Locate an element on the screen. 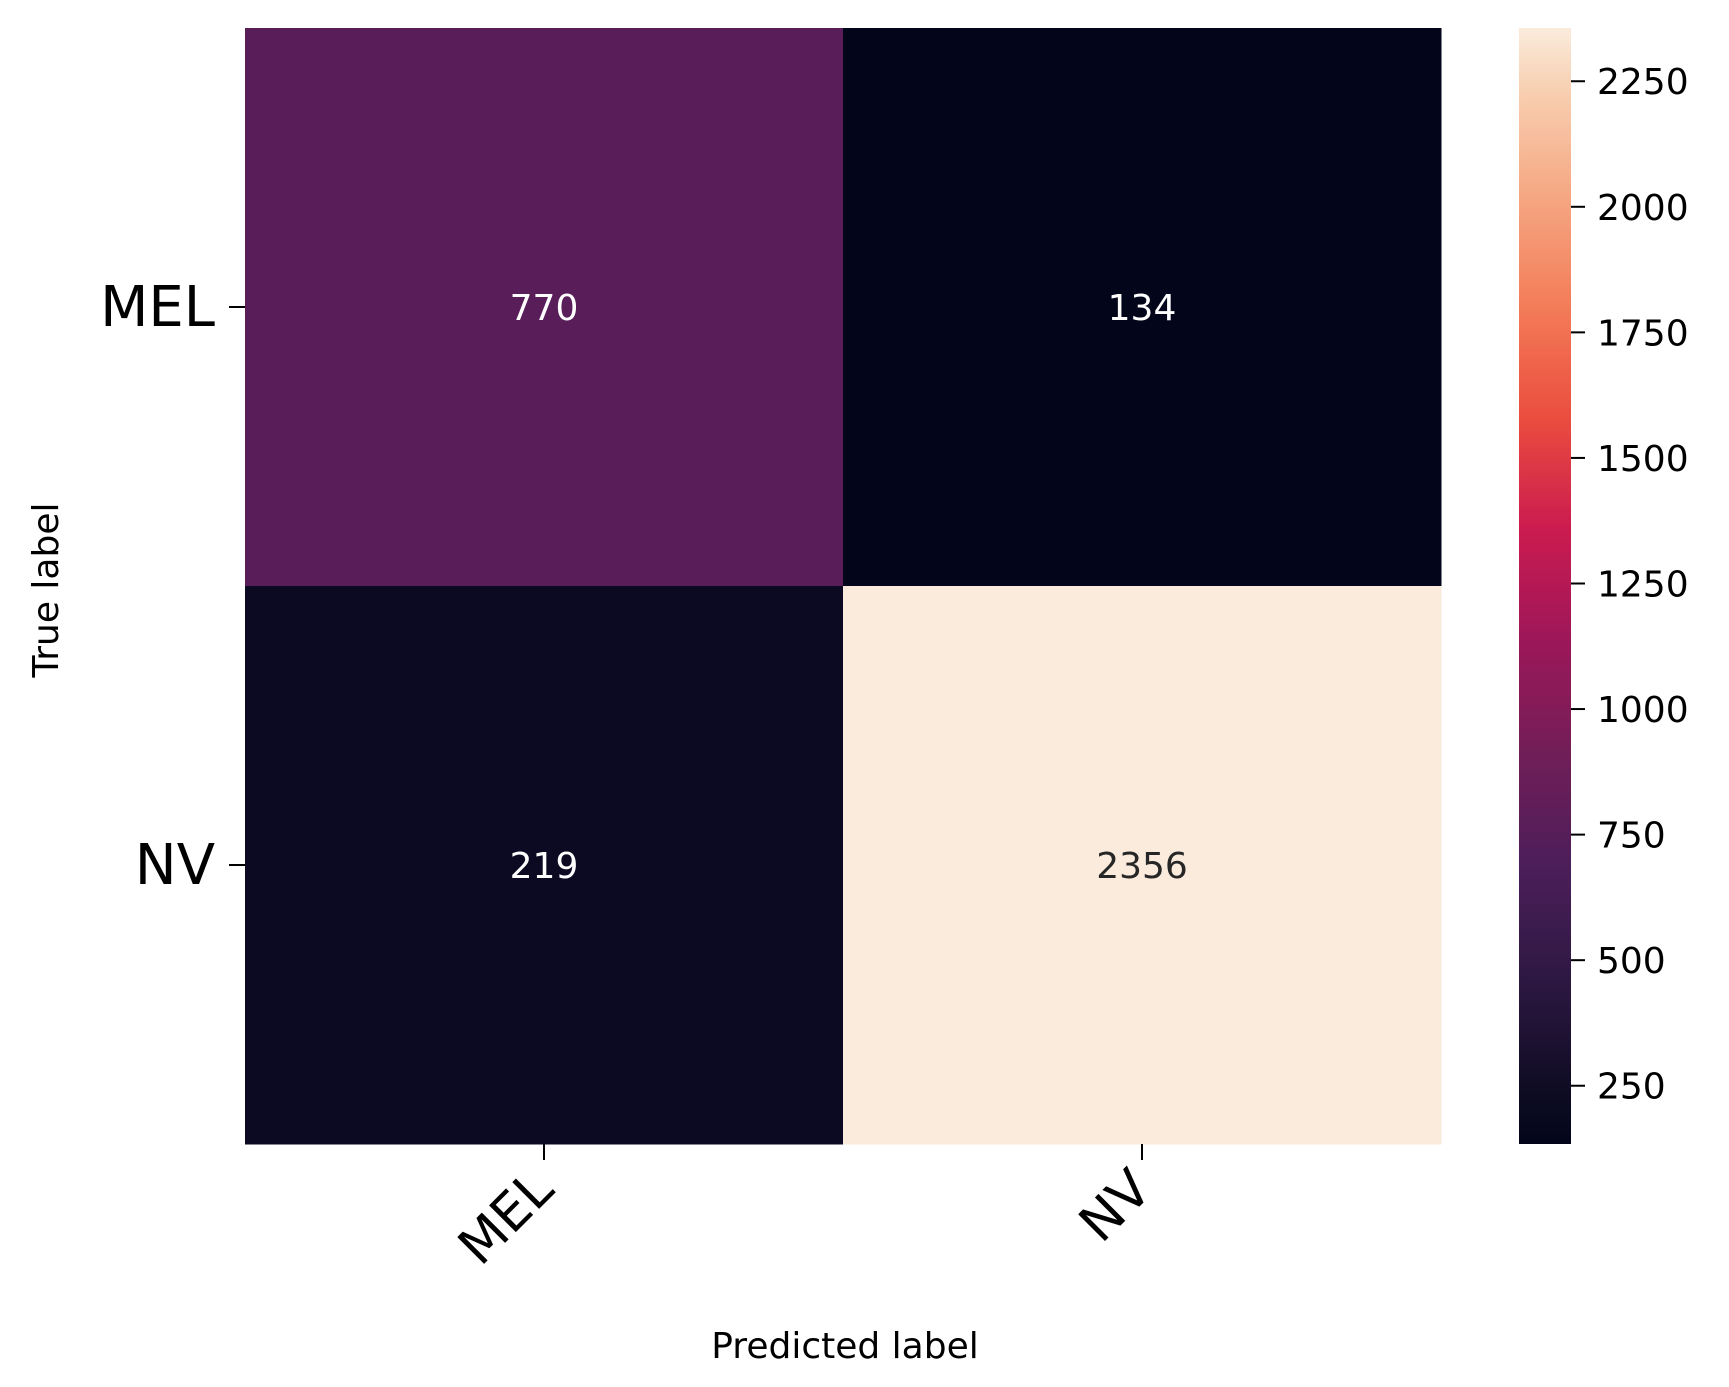 The height and width of the screenshot is (1387, 1729). colorbar-tick-label-5: 1500 is located at coordinates (1643, 459).